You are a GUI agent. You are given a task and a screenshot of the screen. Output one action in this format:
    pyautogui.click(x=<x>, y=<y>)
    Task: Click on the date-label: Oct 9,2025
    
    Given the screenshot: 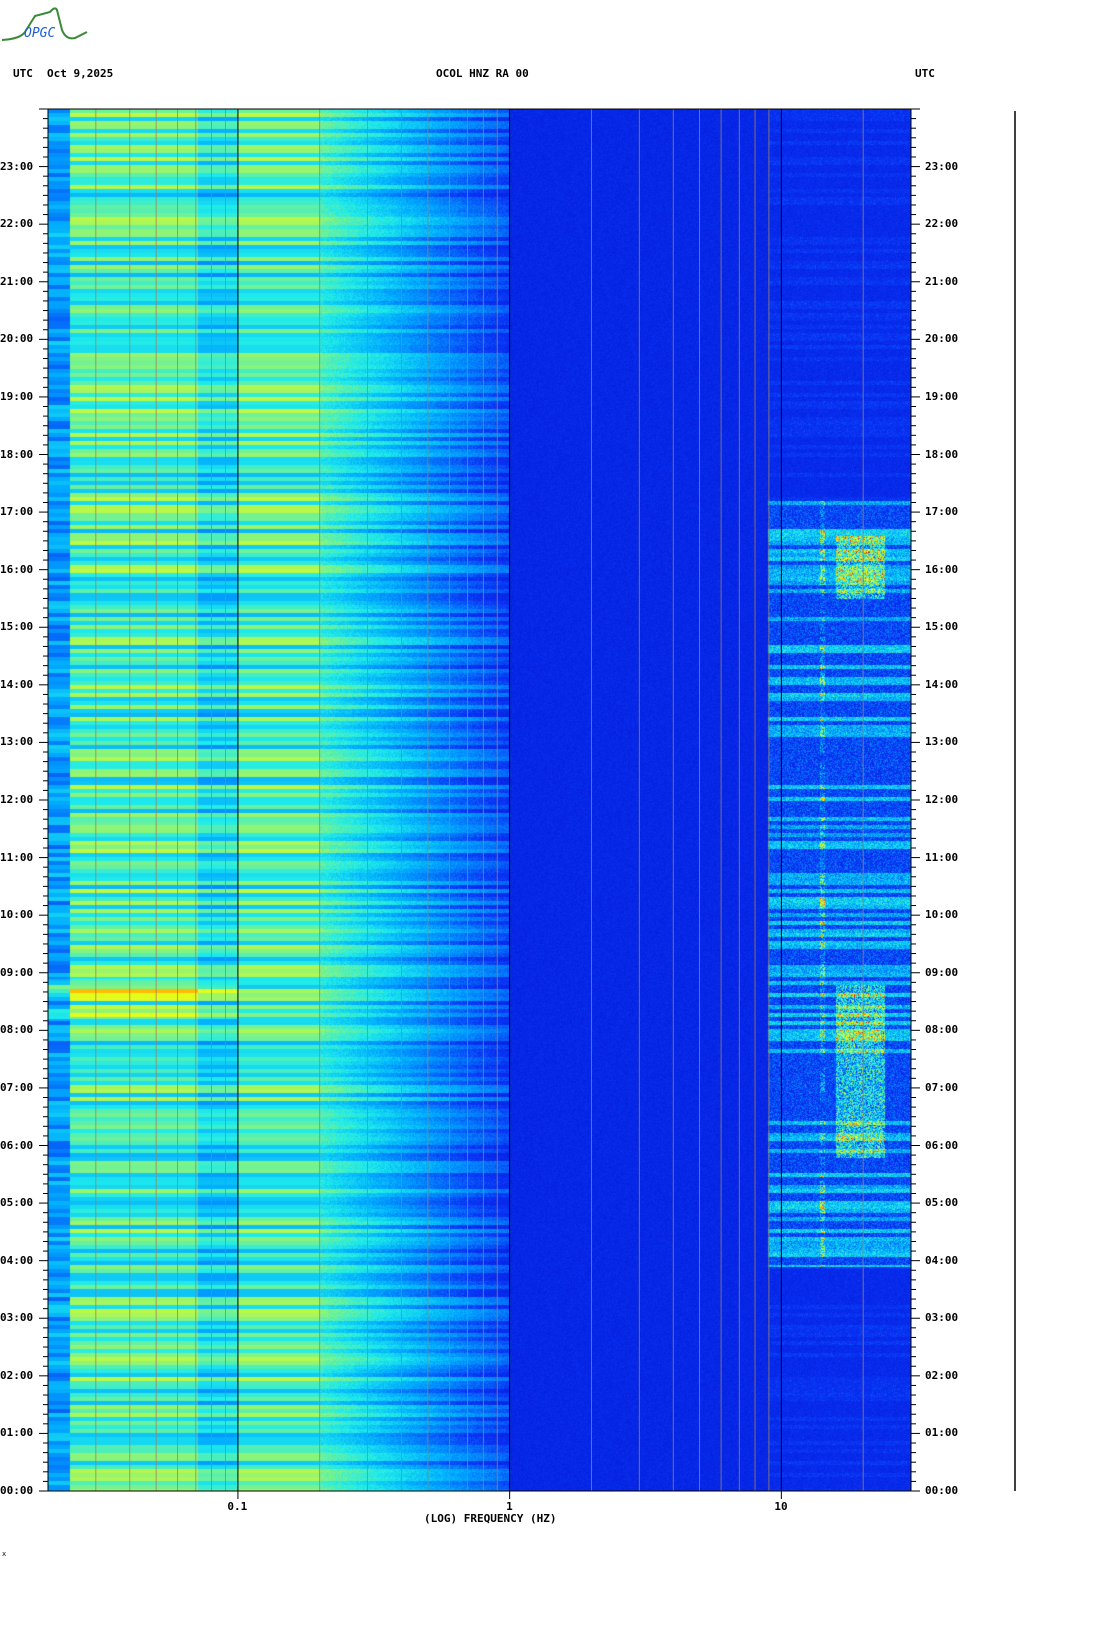 What is the action you would take?
    pyautogui.click(x=80, y=73)
    